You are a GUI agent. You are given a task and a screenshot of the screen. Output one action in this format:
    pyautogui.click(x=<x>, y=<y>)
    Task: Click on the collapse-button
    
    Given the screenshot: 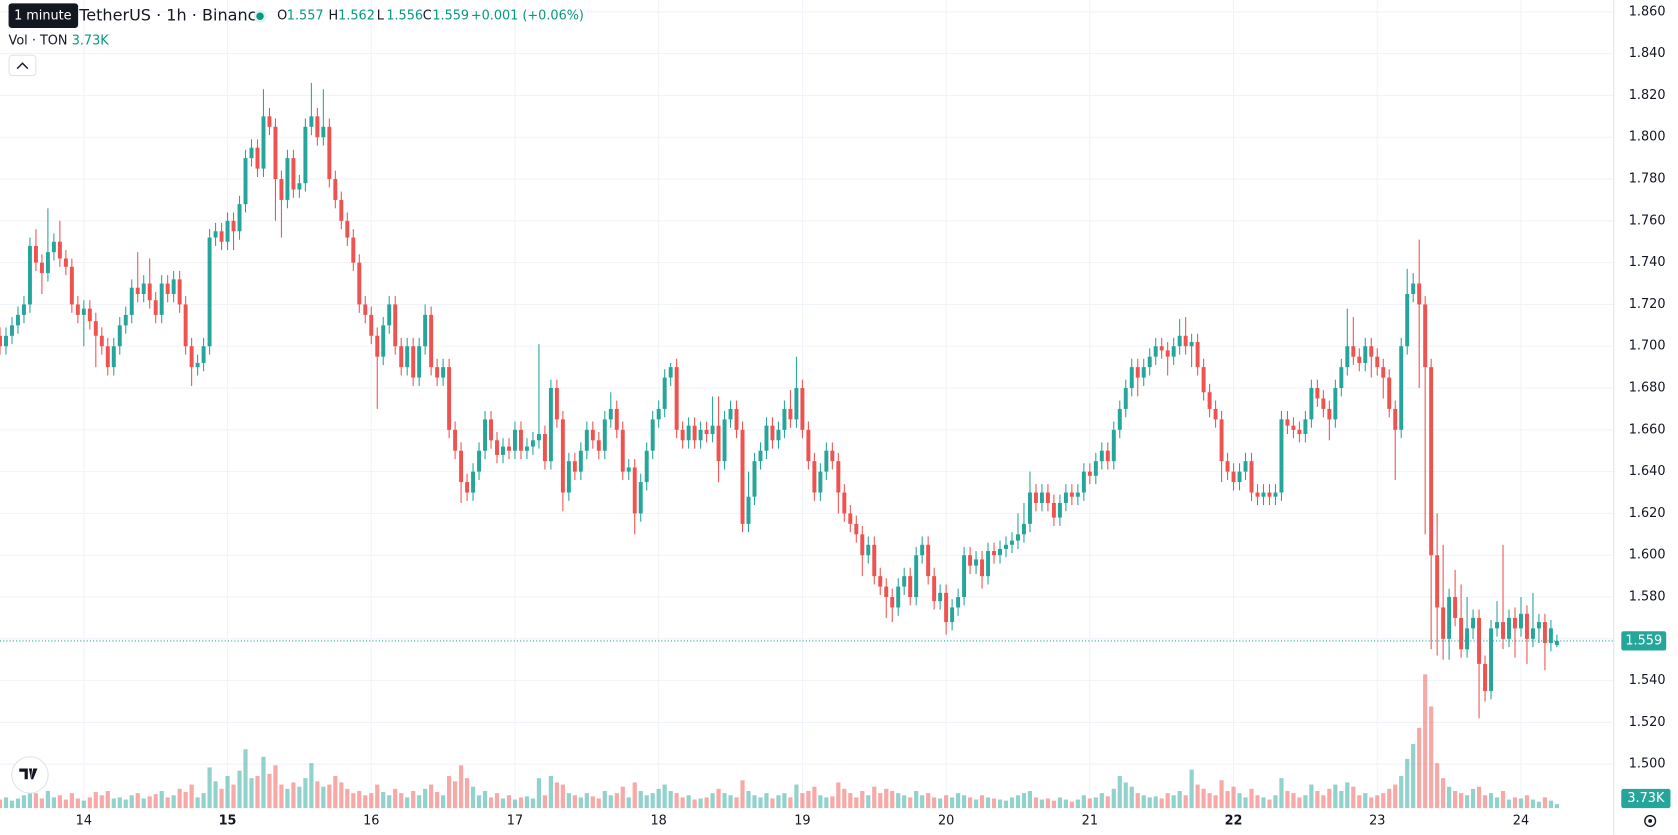 What is the action you would take?
    pyautogui.click(x=22, y=65)
    